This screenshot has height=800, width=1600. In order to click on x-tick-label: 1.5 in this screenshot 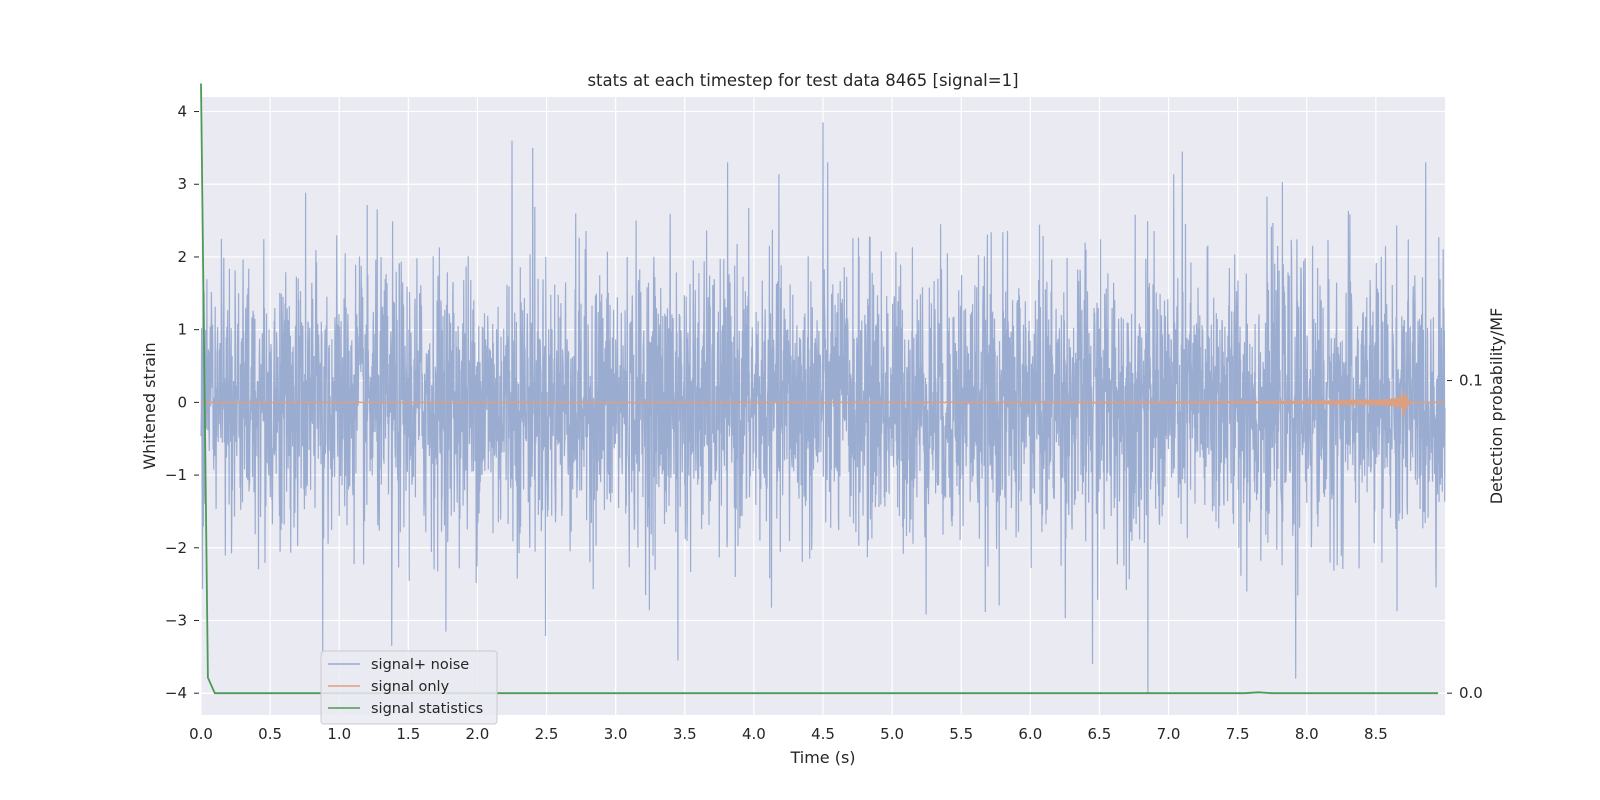, I will do `click(408, 734)`.